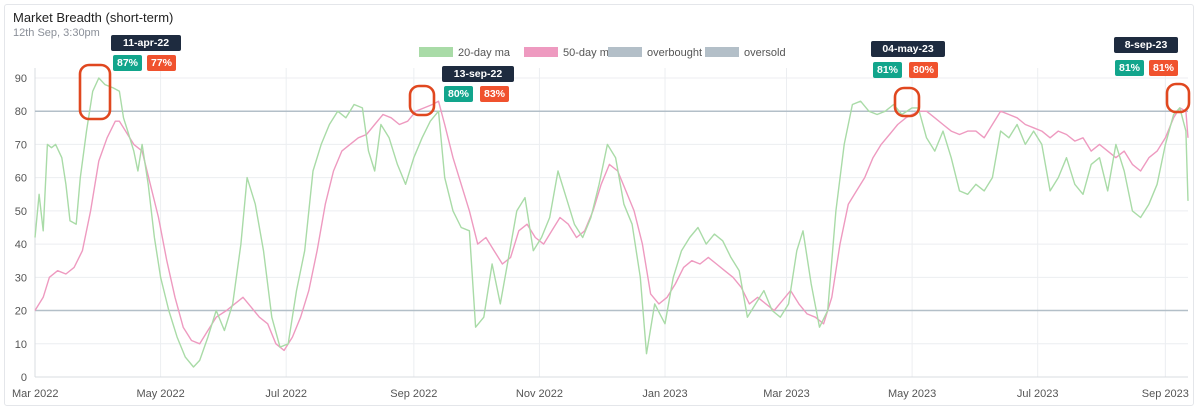 The height and width of the screenshot is (412, 1200). Describe the element at coordinates (908, 49) in the screenshot. I see `annotation-3-date: 04-may-23` at that location.